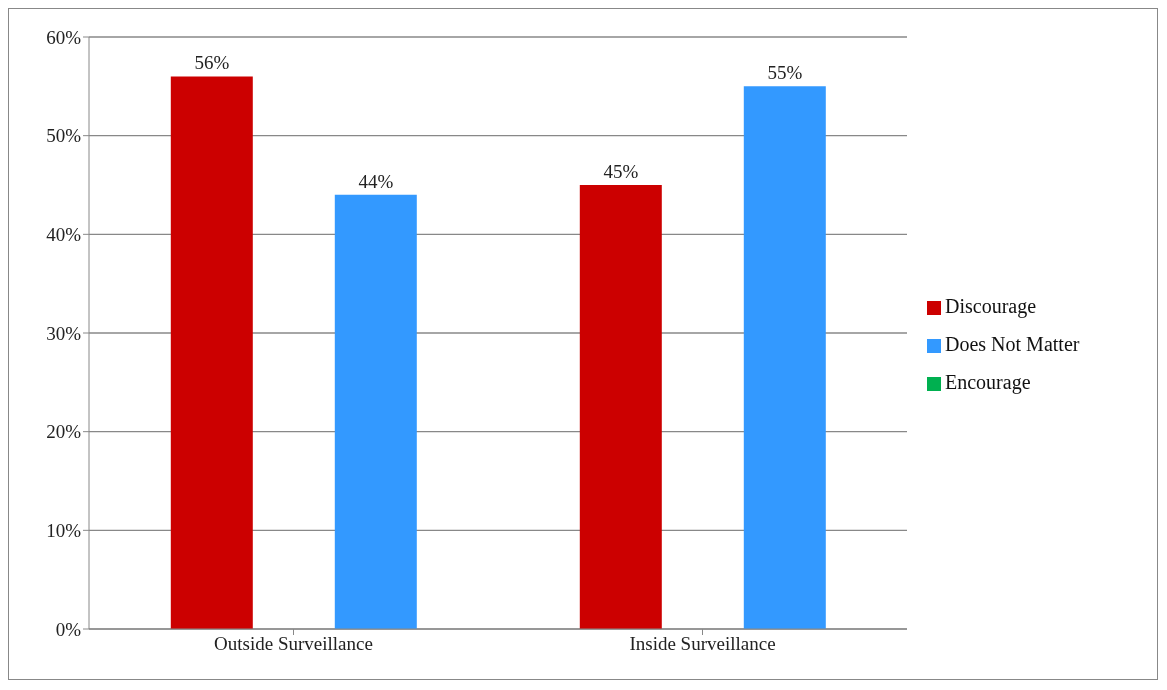 The height and width of the screenshot is (690, 1167). Describe the element at coordinates (376, 181) in the screenshot. I see `data-label: 44%` at that location.